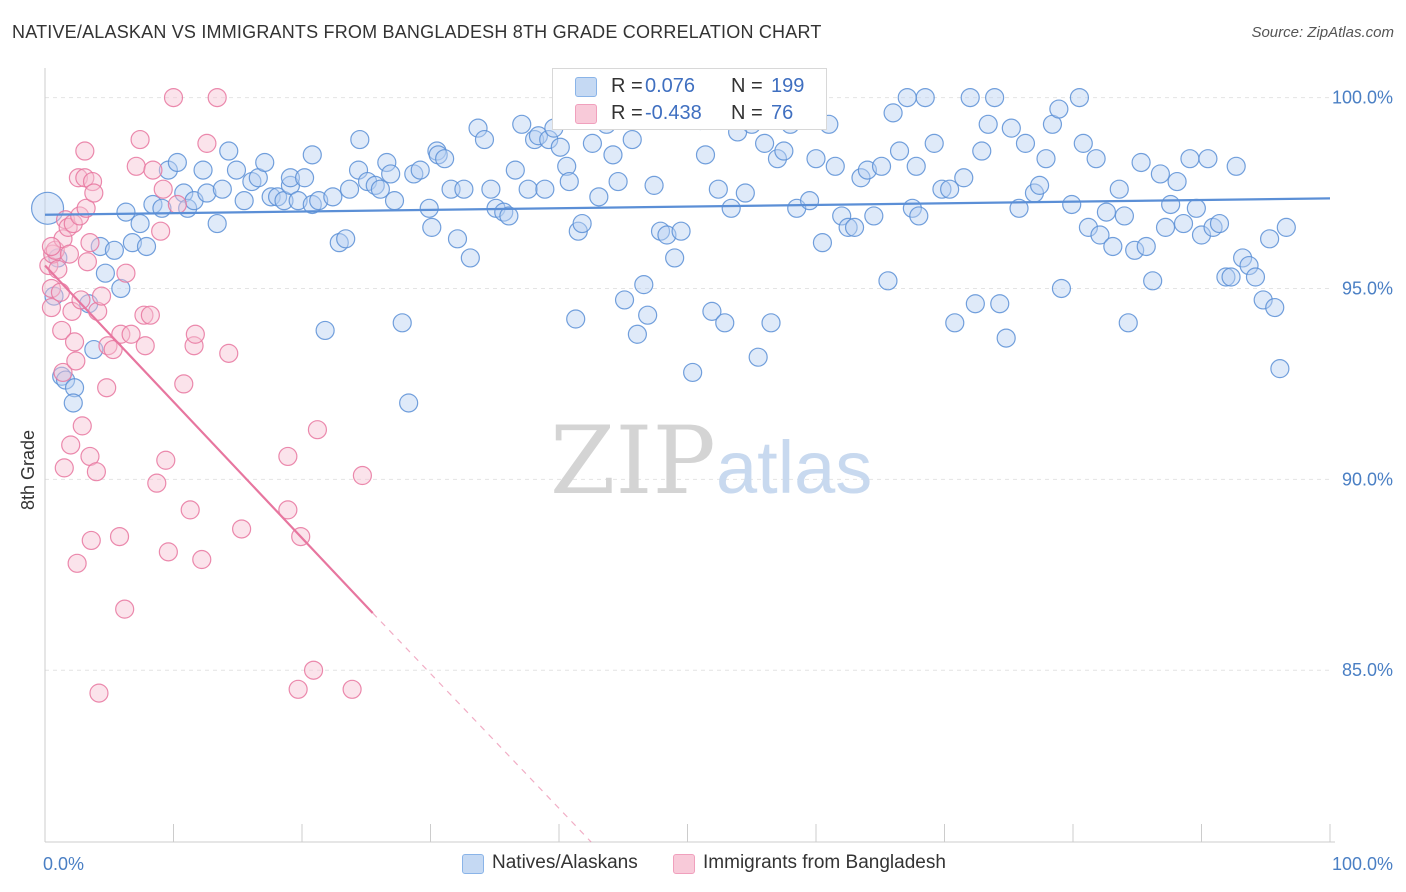 Image resolution: width=1406 pixels, height=892 pixels. I want to click on legend-n-value: 76, so click(782, 113).